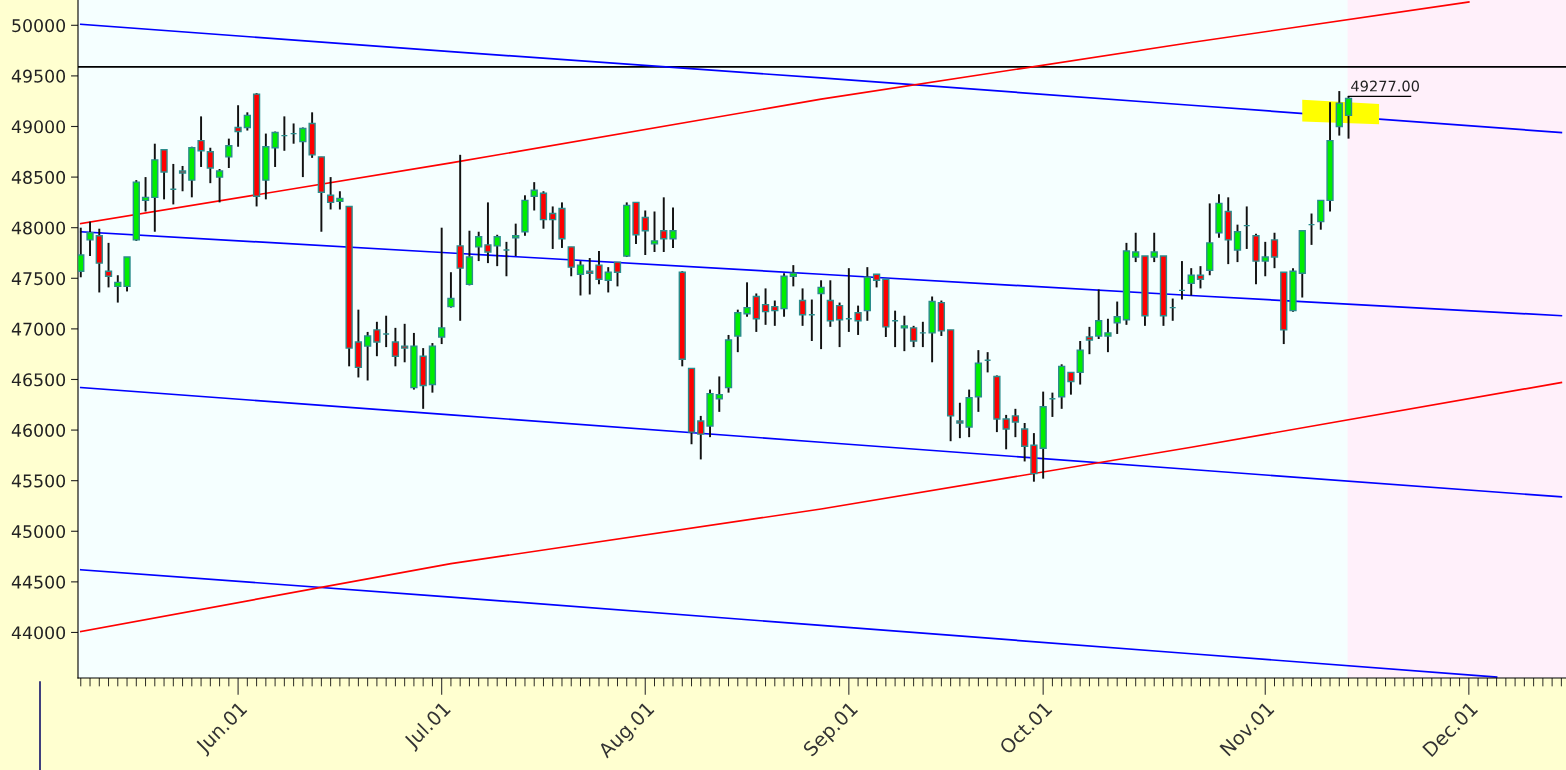 Image resolution: width=1566 pixels, height=770 pixels. I want to click on y-tick-label: 44000, so click(38, 633).